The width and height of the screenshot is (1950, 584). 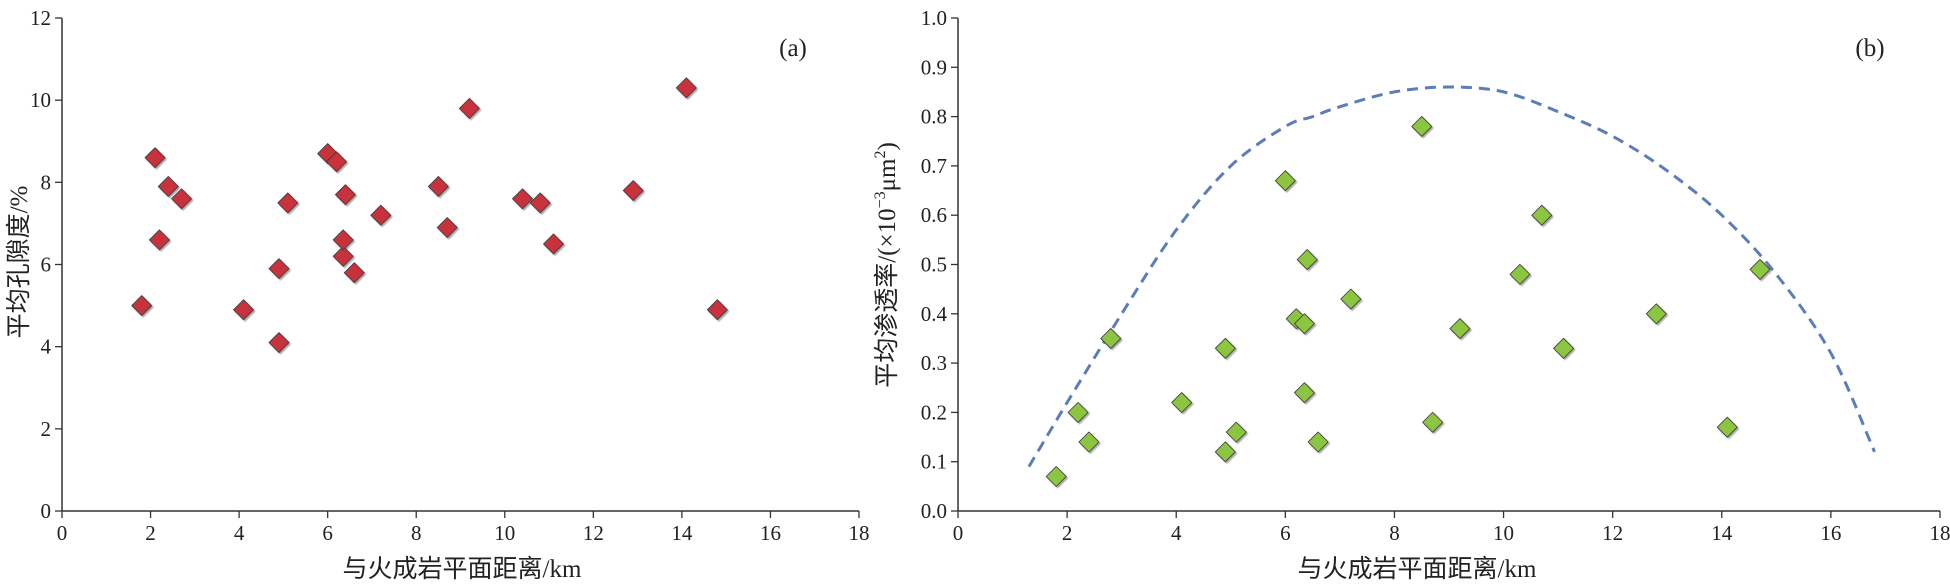 What do you see at coordinates (1176, 533) in the screenshot?
I see `chart-b-x-tick-label: 4` at bounding box center [1176, 533].